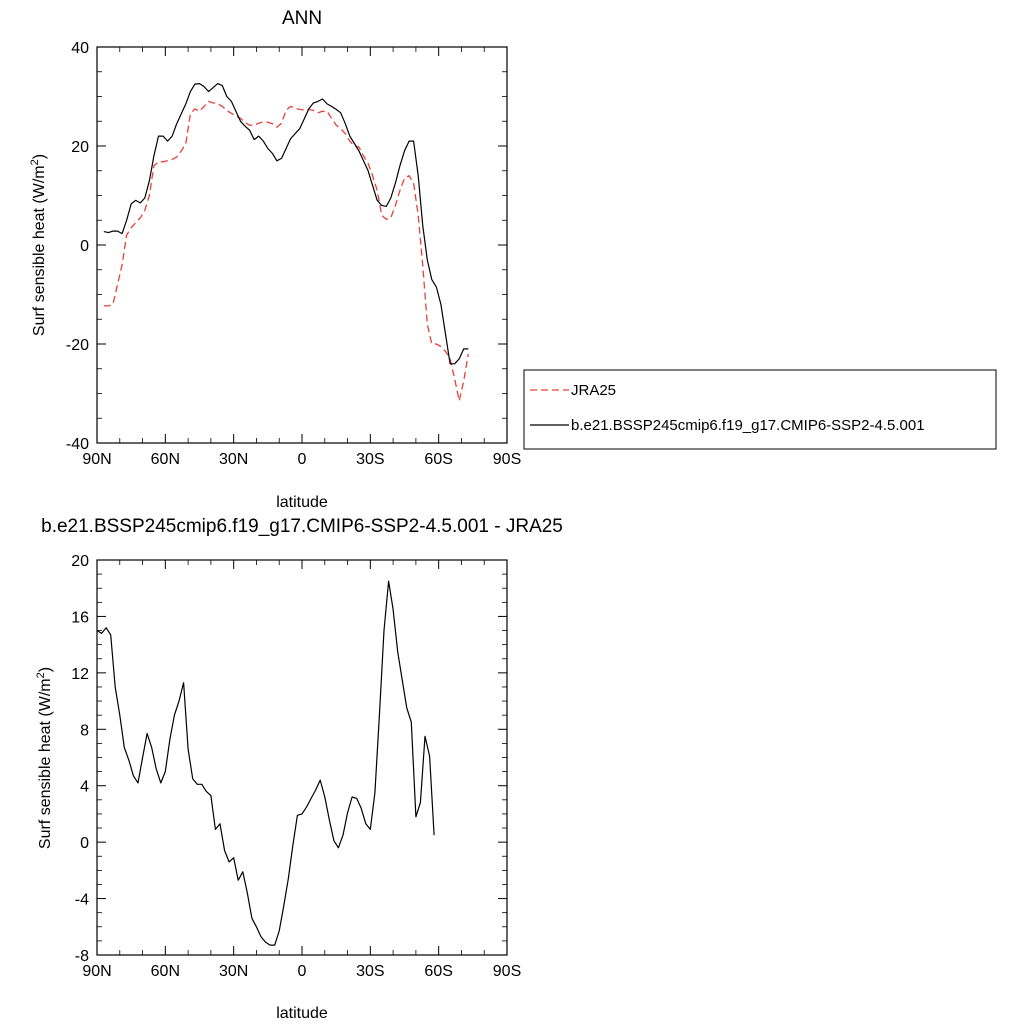 The height and width of the screenshot is (1024, 1024). What do you see at coordinates (80, 147) in the screenshot?
I see `top-y-tick-label: 20` at bounding box center [80, 147].